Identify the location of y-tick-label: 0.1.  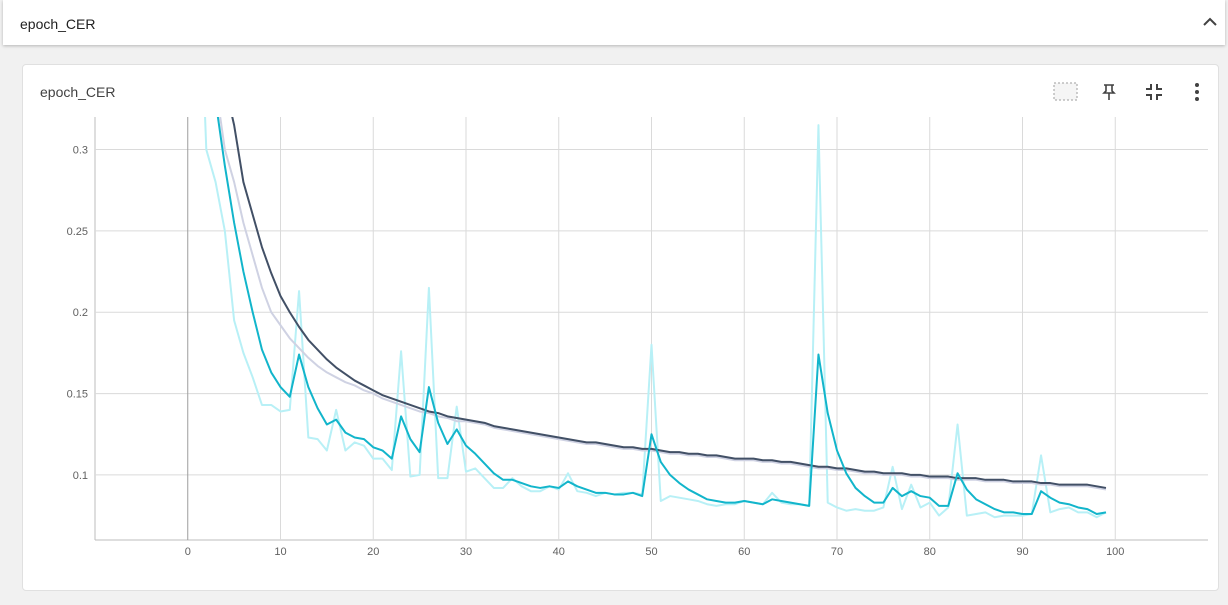
(80, 476).